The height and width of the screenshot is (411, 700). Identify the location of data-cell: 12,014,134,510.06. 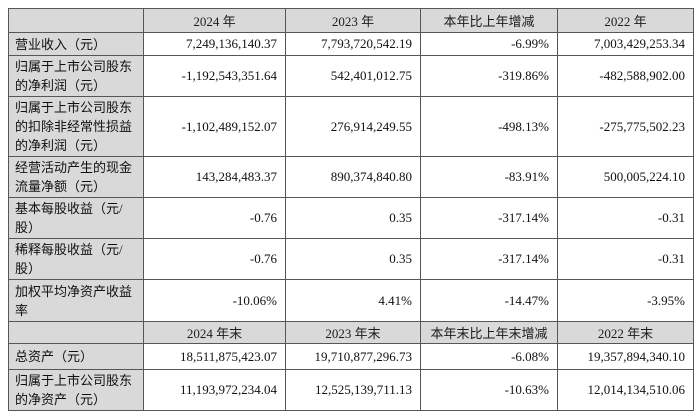
(625, 390).